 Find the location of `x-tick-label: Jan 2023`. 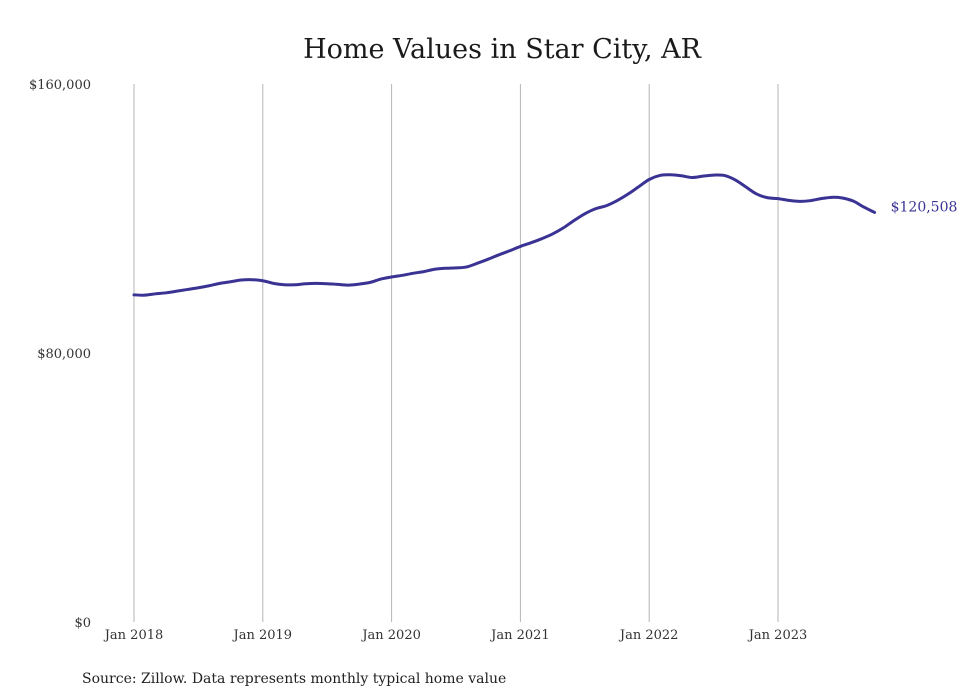

x-tick-label: Jan 2023 is located at coordinates (777, 635).